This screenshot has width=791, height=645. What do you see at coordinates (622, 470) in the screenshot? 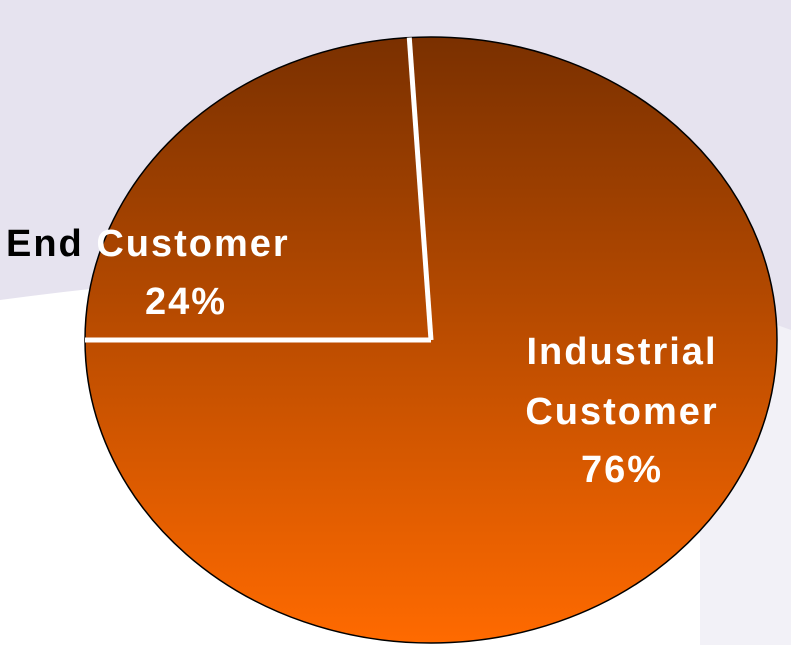
I see `slice-value-industrial-customer: 76%` at bounding box center [622, 470].